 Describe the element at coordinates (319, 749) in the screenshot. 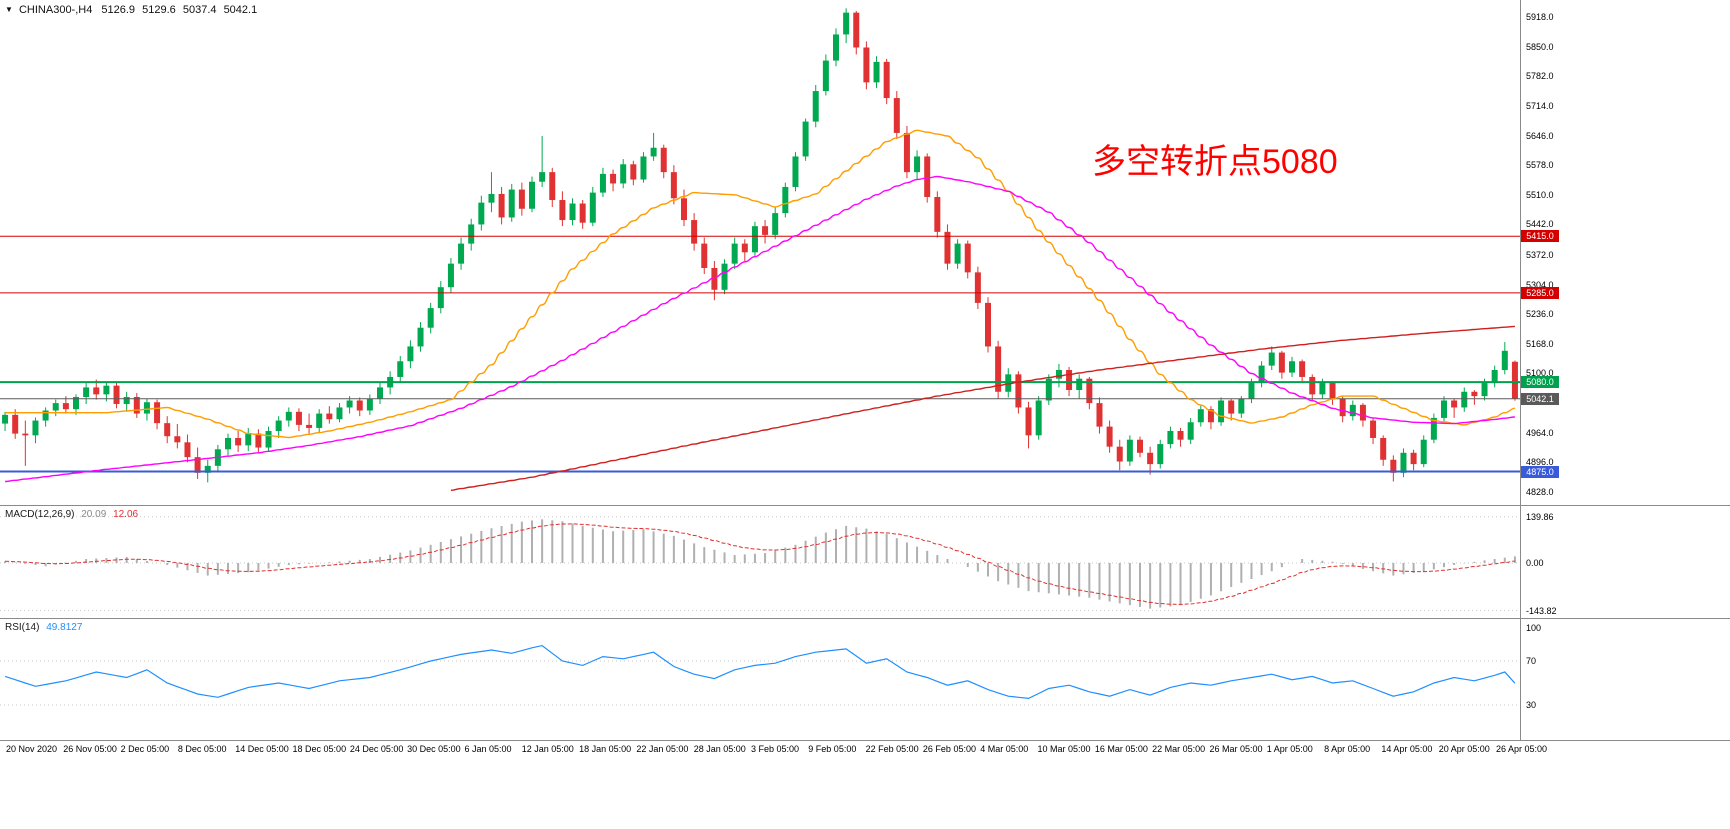

I see `time-tick-label: 18 Dec 05:00` at that location.